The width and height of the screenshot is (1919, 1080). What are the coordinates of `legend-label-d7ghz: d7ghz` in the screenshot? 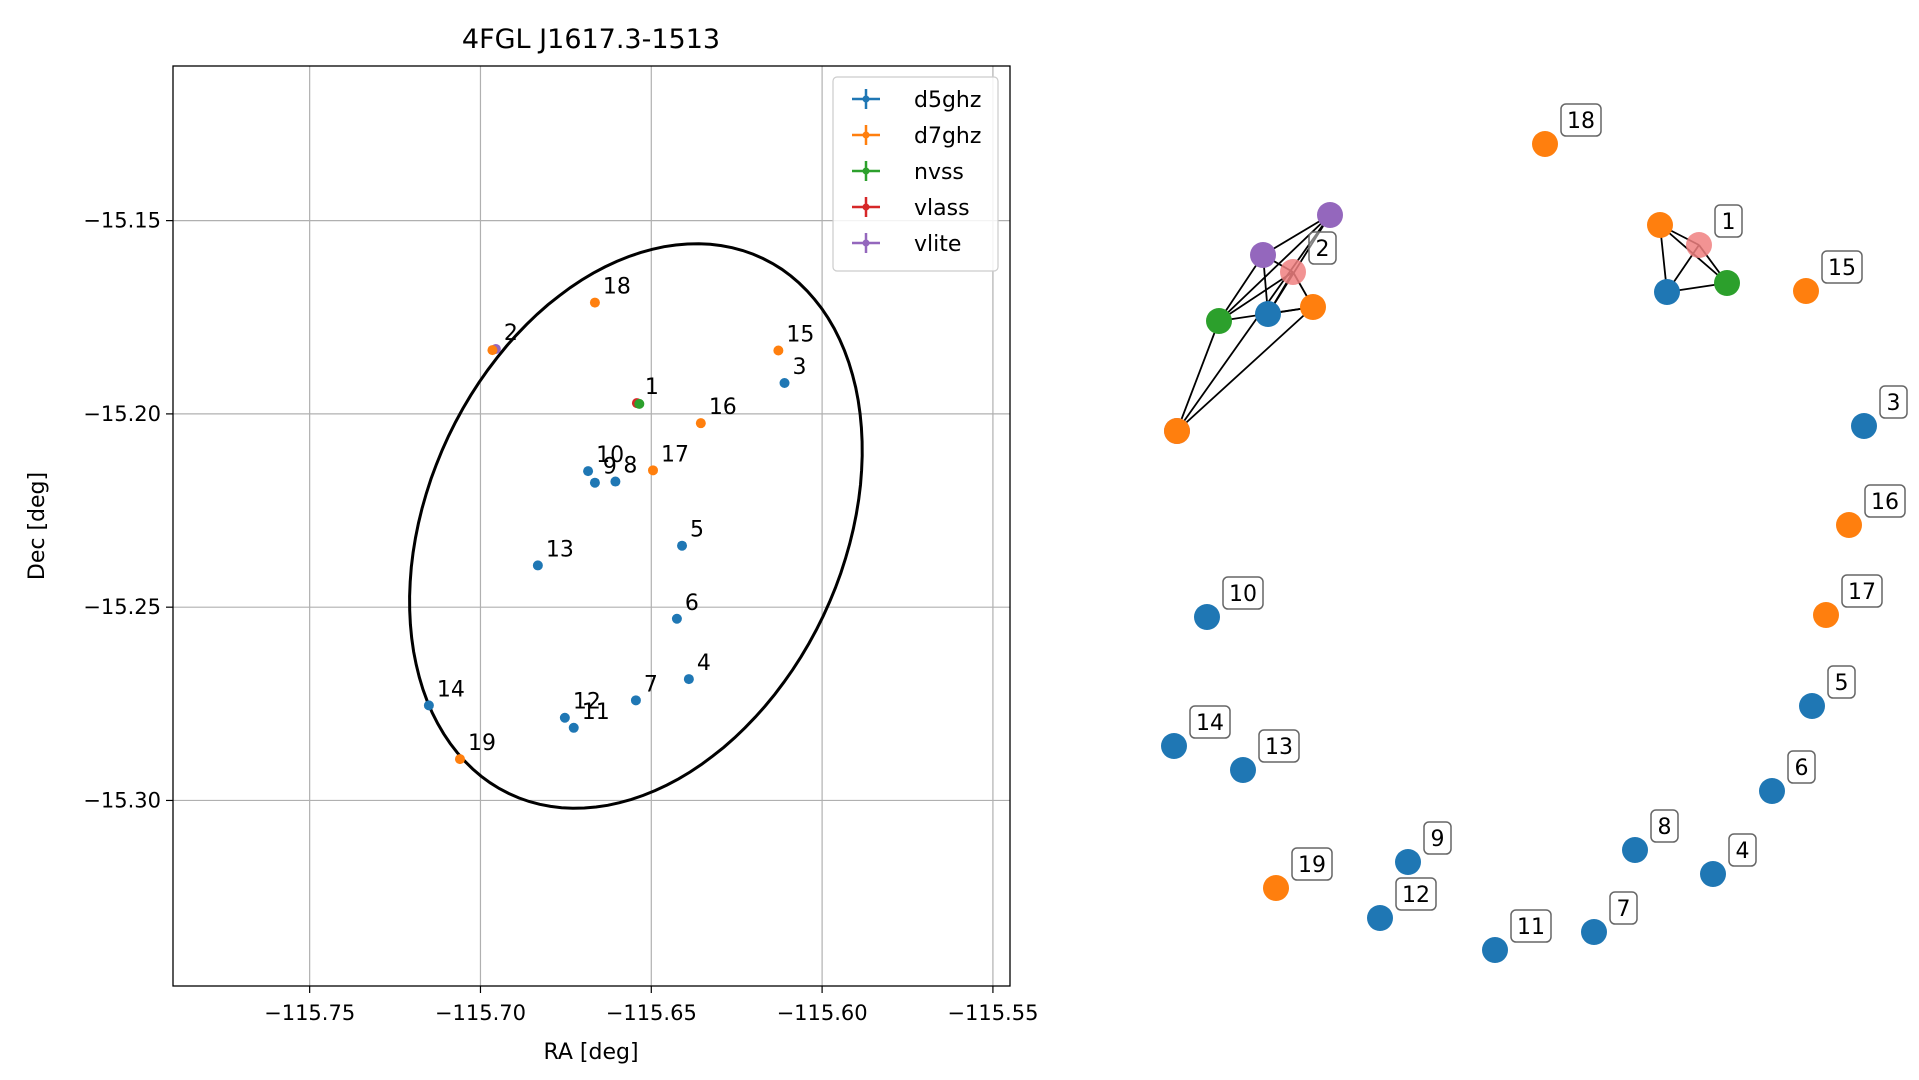 It's located at (947, 136).